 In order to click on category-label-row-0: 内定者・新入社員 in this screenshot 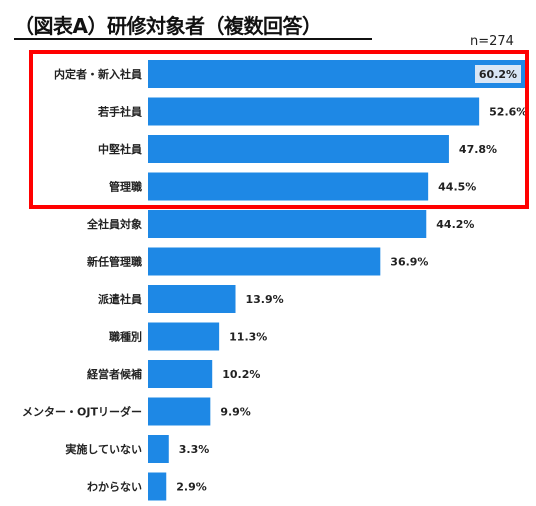, I will do `click(98, 74)`.